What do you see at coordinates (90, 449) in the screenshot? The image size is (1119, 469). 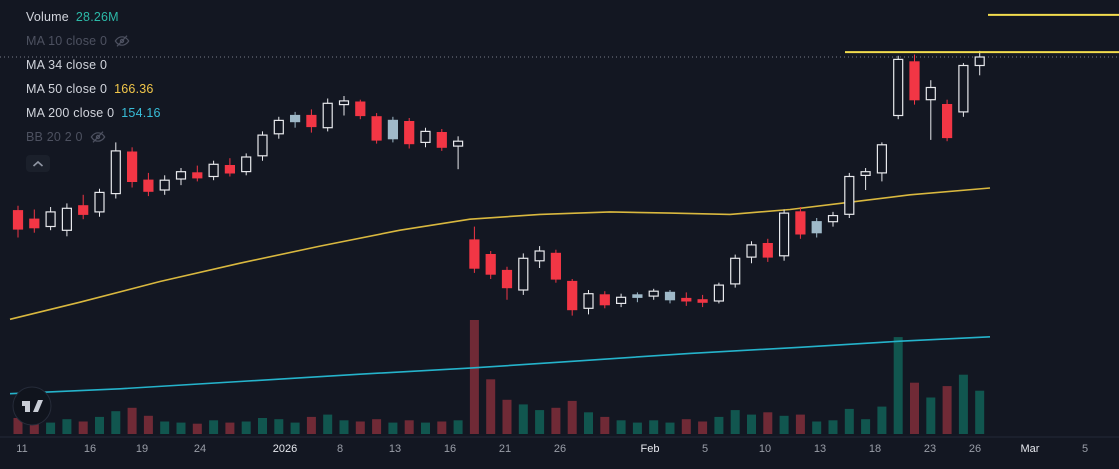 I see `time-axis-label: 16` at bounding box center [90, 449].